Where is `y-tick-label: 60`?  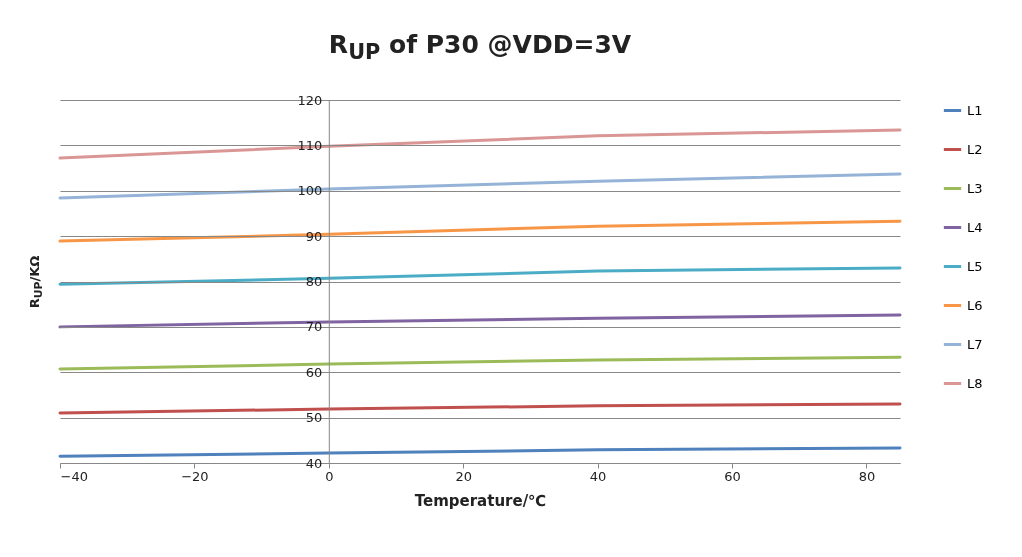
y-tick-label: 60 is located at coordinates (314, 372).